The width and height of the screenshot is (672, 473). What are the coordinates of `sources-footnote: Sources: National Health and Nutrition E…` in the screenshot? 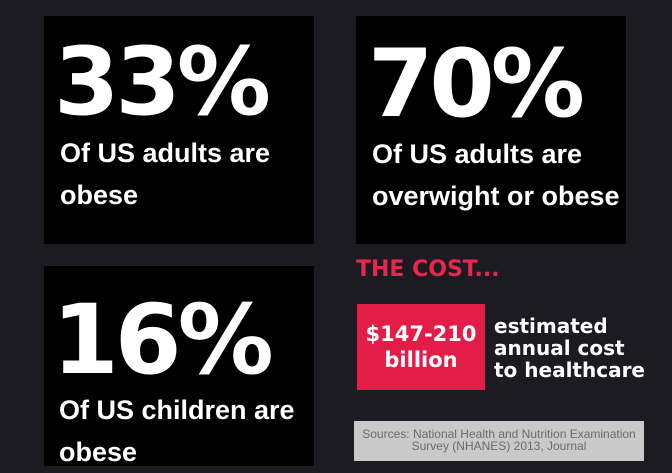 It's located at (499, 441).